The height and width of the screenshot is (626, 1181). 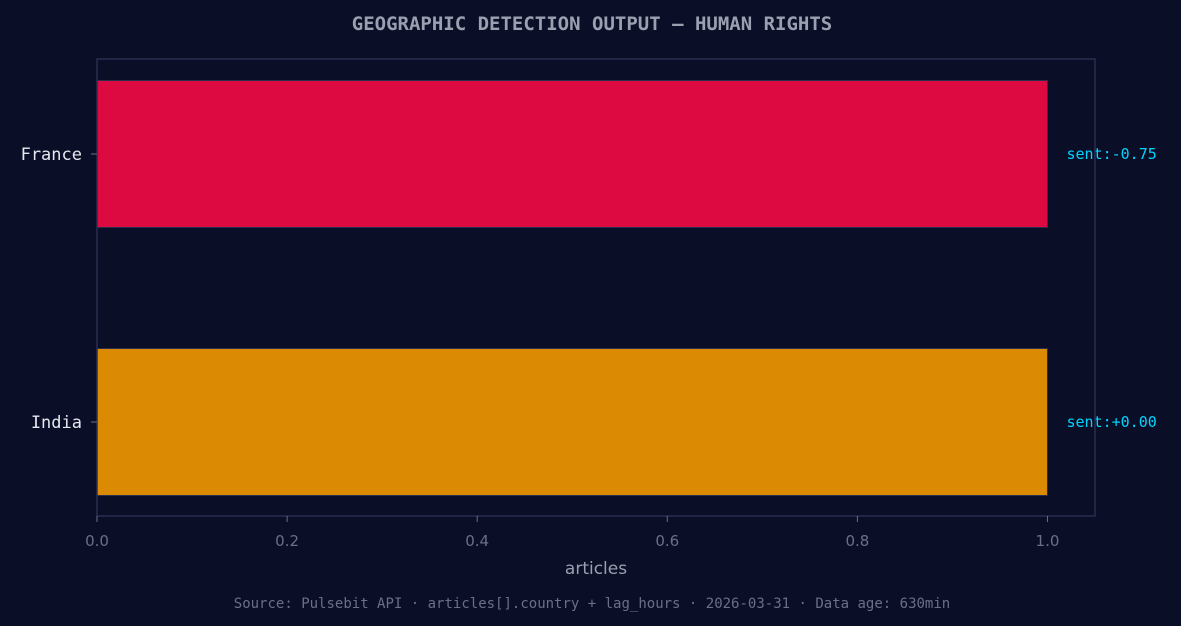 I want to click on x-tick-label: 1.0, so click(x=1048, y=541).